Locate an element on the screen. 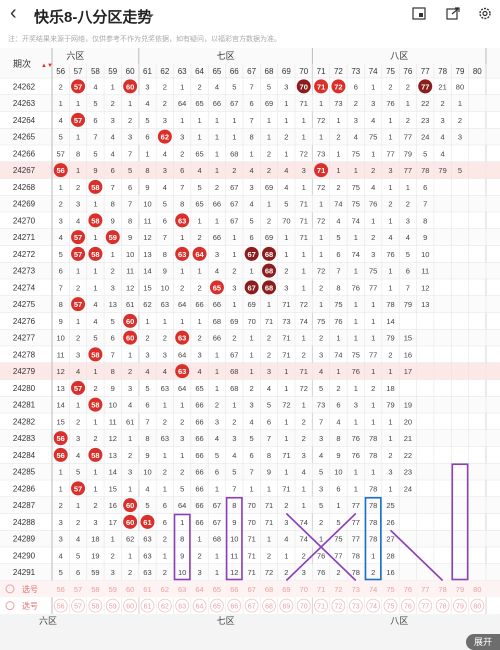 This screenshot has height=650, width=500. pick-number: 80 is located at coordinates (477, 589).